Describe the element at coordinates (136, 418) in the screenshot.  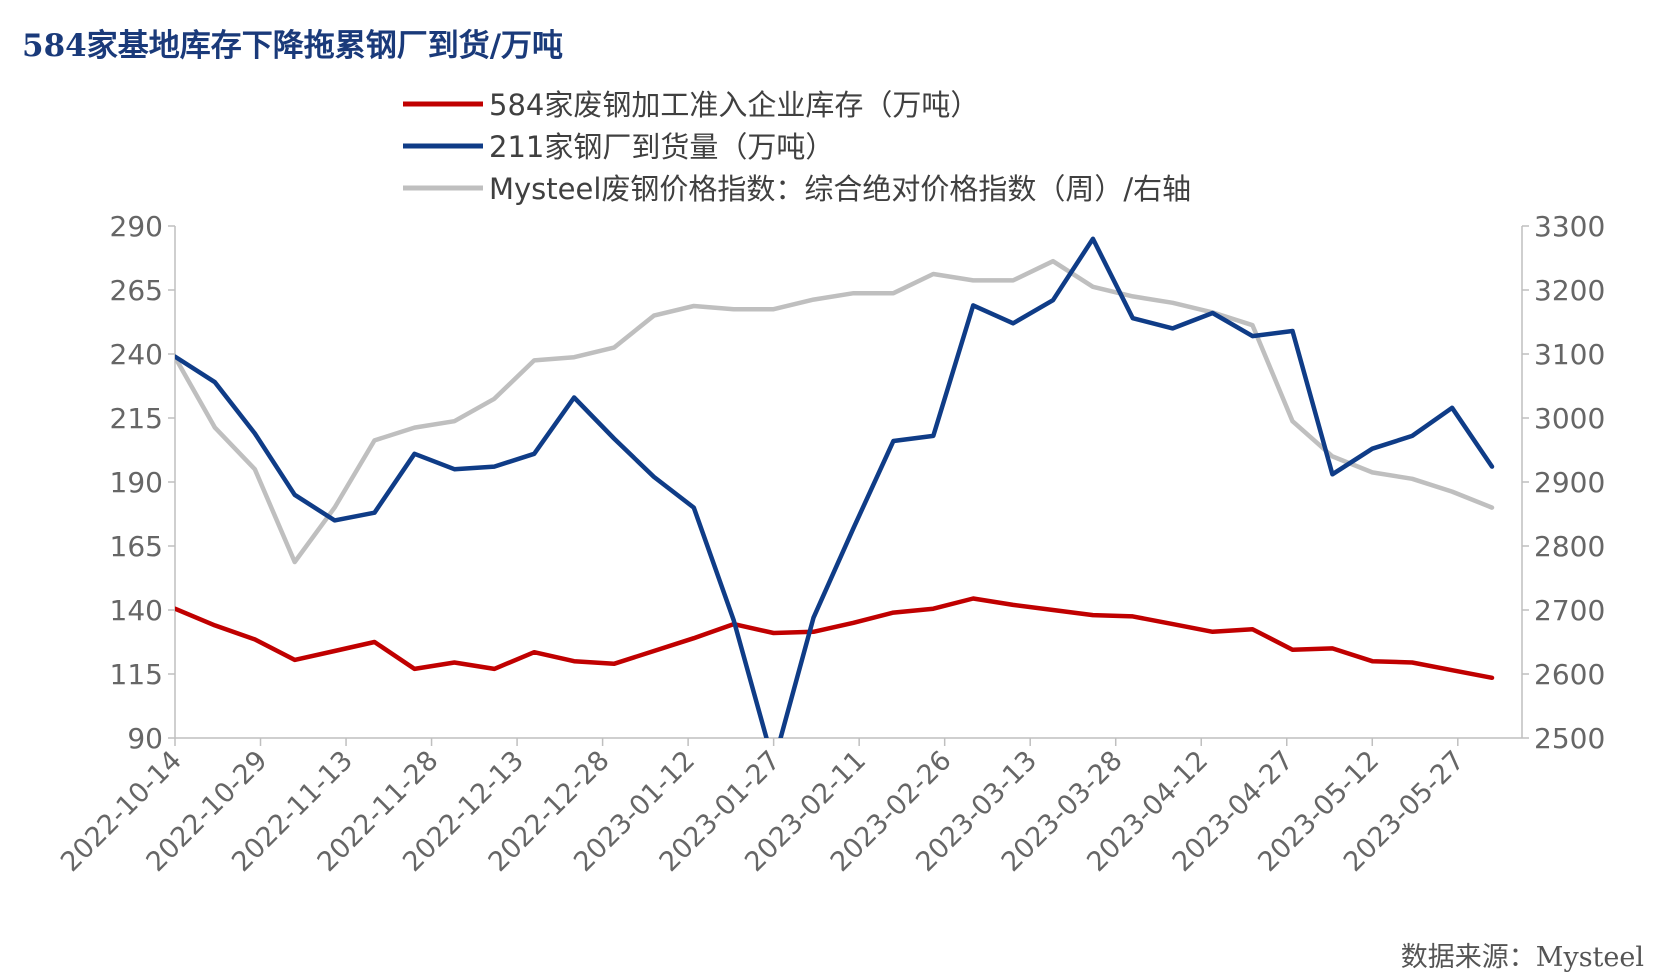
I see `left-tick-label: 215` at that location.